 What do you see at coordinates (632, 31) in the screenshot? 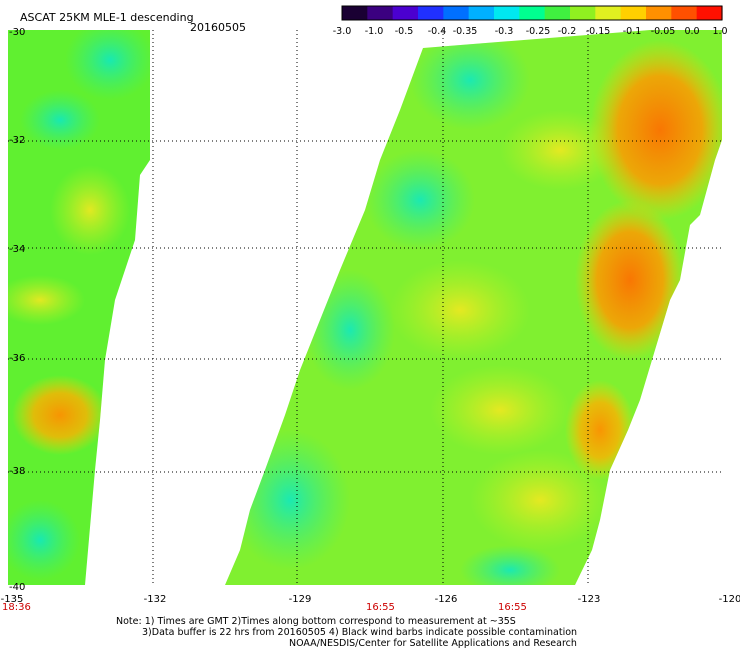
I see `colorbar-label: -0.1` at bounding box center [632, 31].